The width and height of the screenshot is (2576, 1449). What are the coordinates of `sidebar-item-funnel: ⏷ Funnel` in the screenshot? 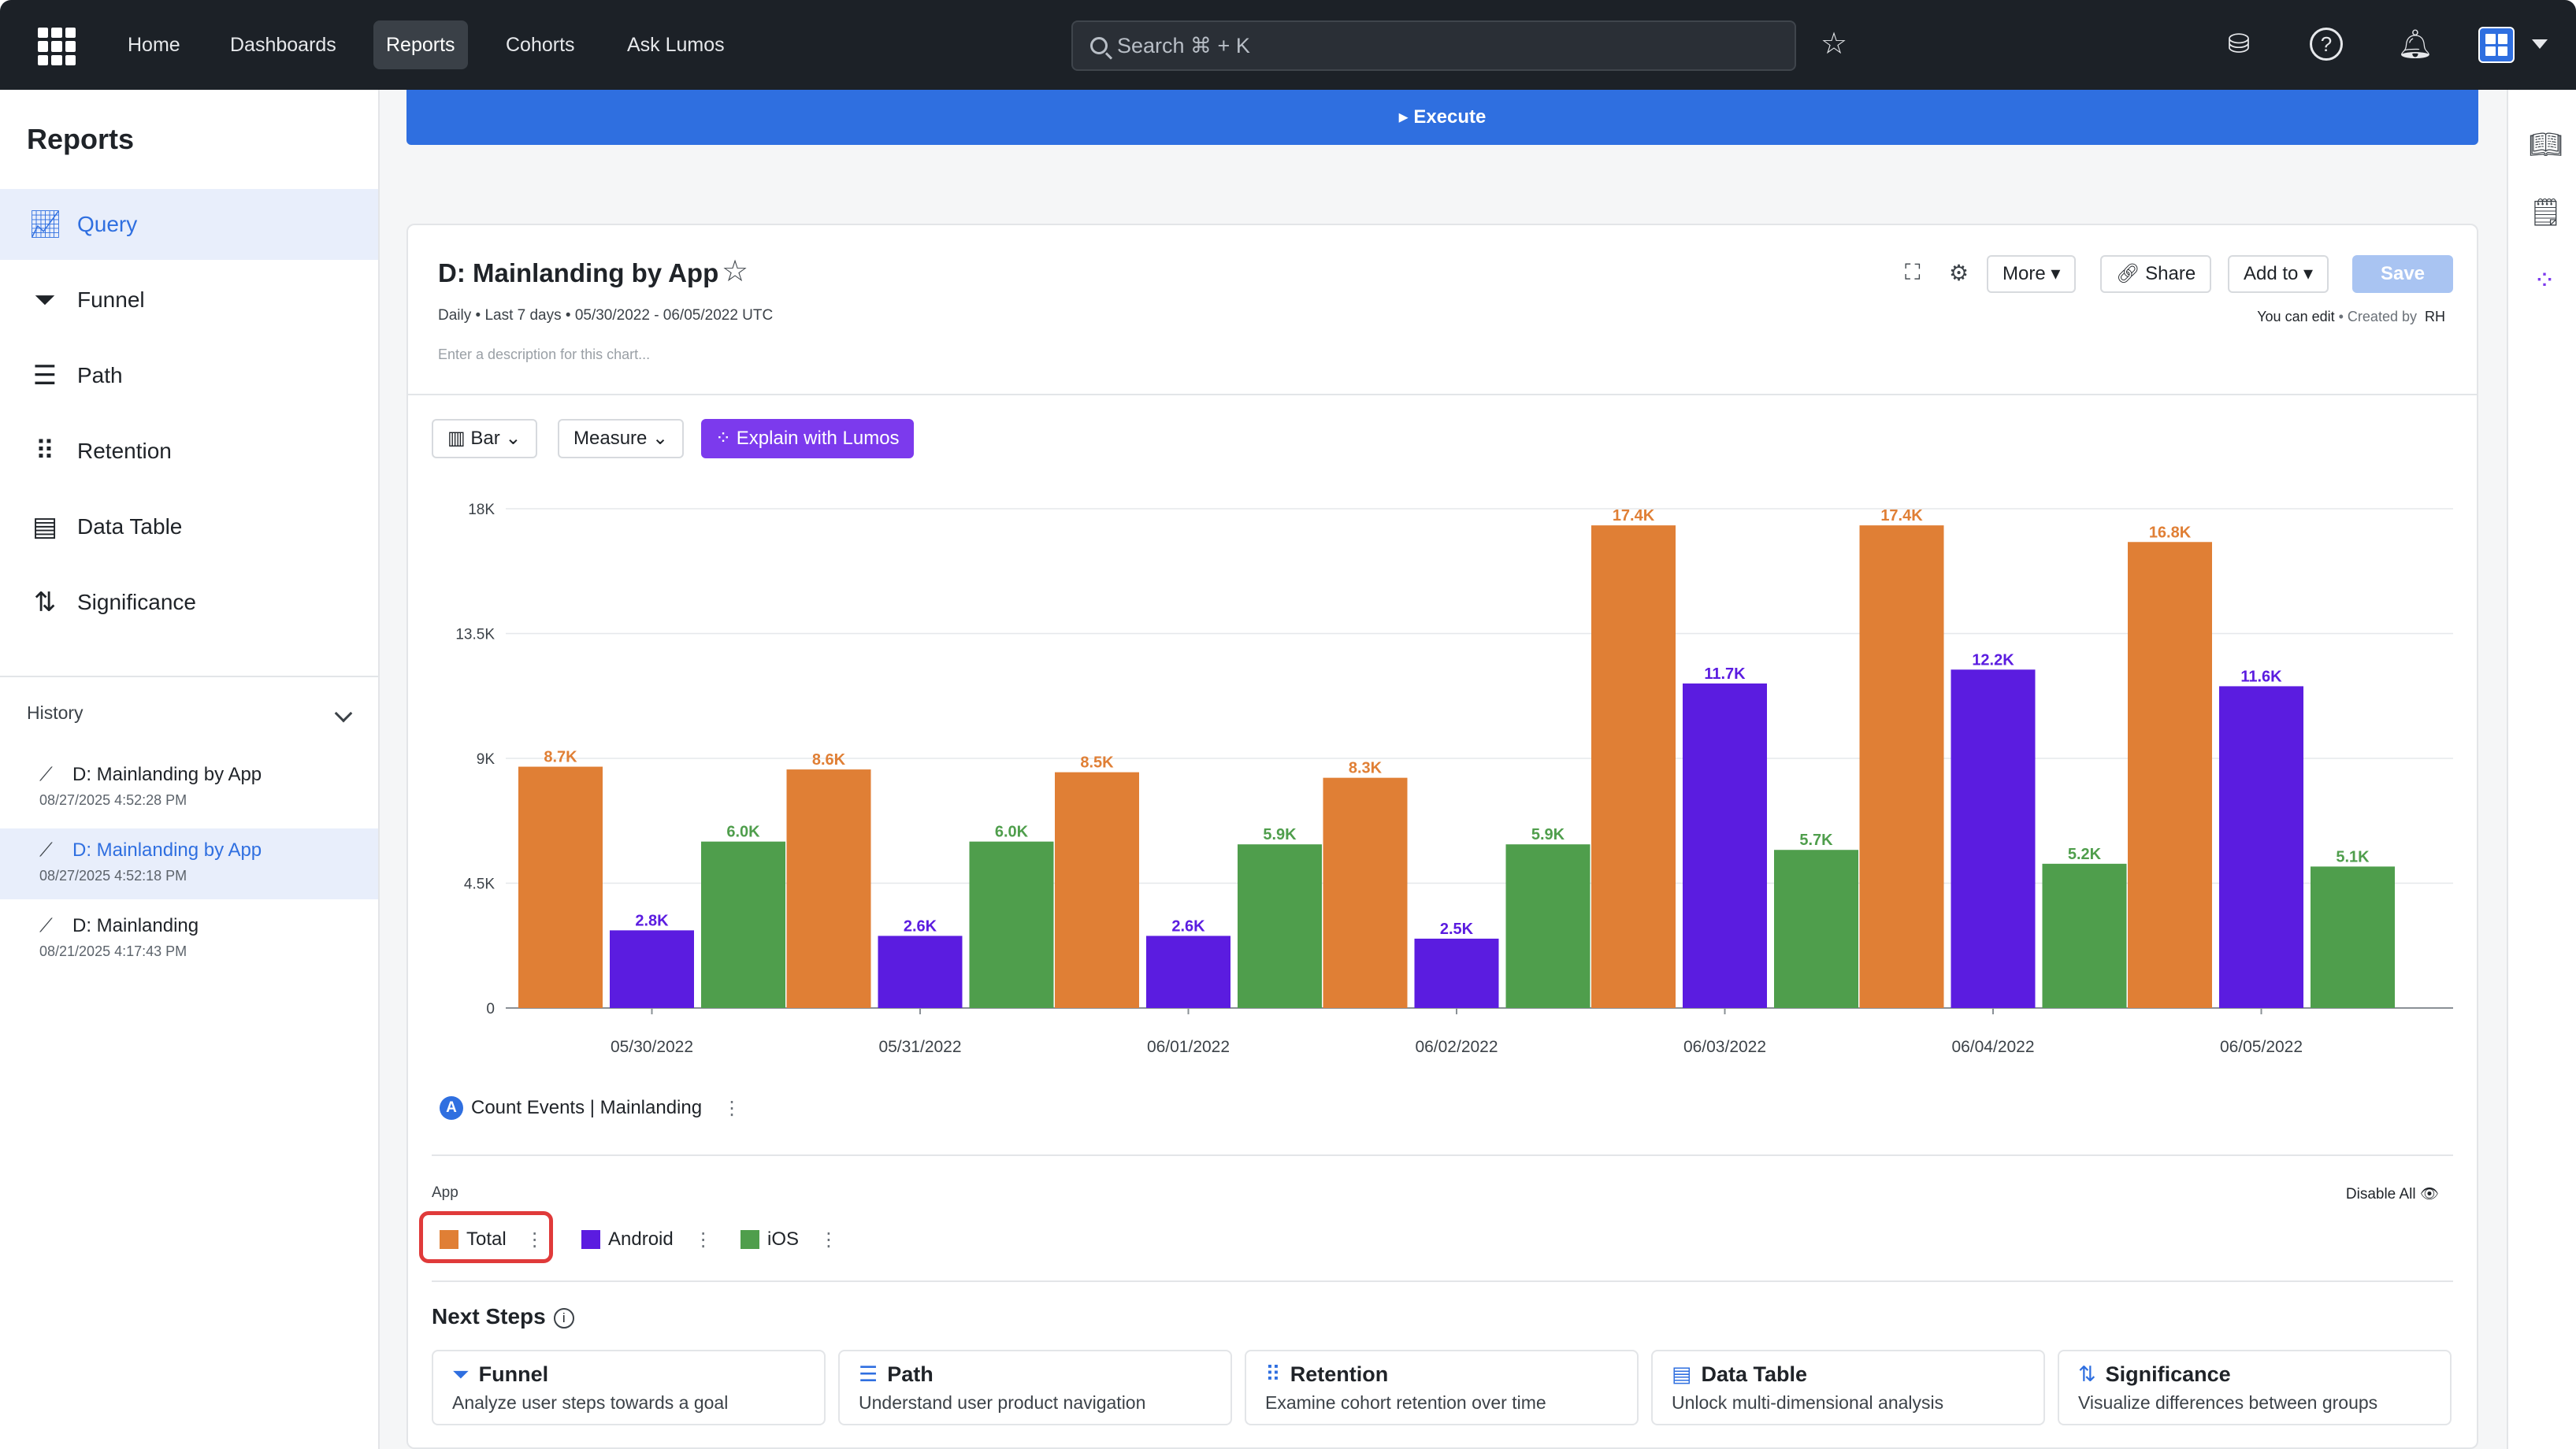 It's located at (189, 300).